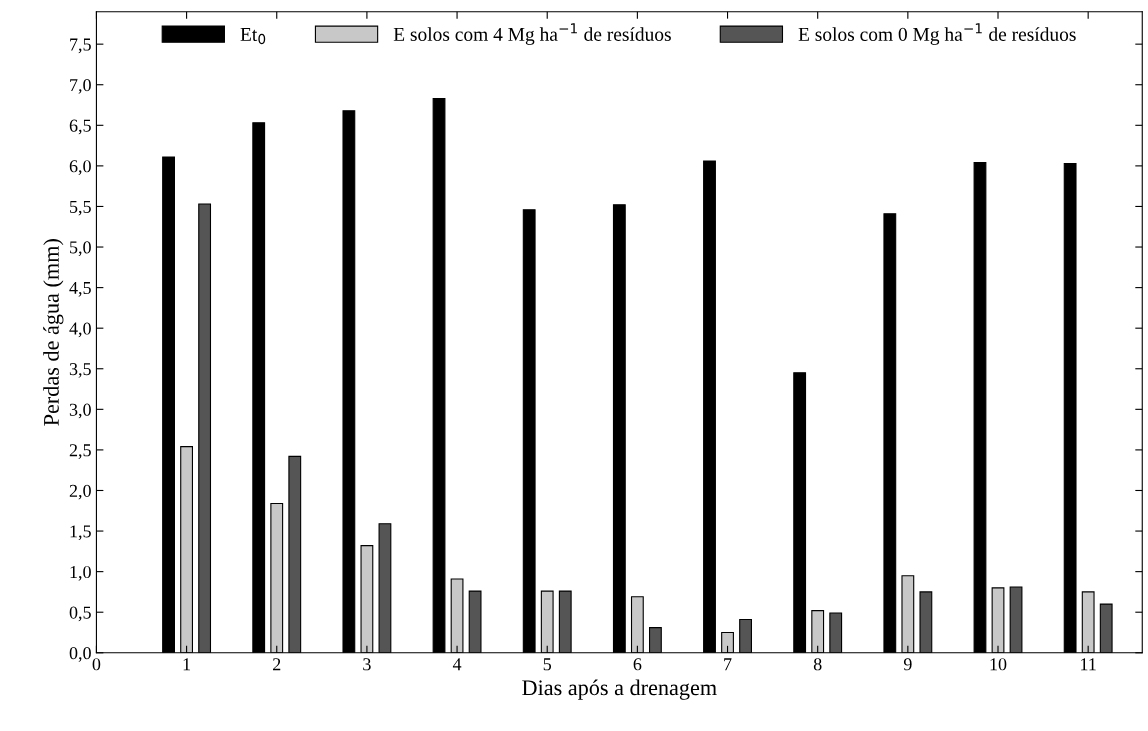  Describe the element at coordinates (80, 533) in the screenshot. I see `y-tick-label: 1,5` at that location.